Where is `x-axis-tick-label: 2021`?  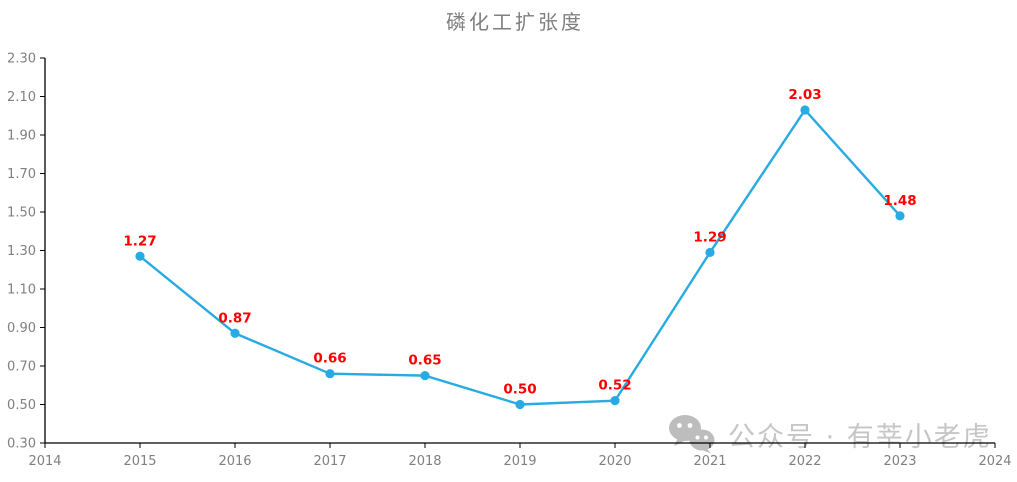
x-axis-tick-label: 2021 is located at coordinates (709, 461).